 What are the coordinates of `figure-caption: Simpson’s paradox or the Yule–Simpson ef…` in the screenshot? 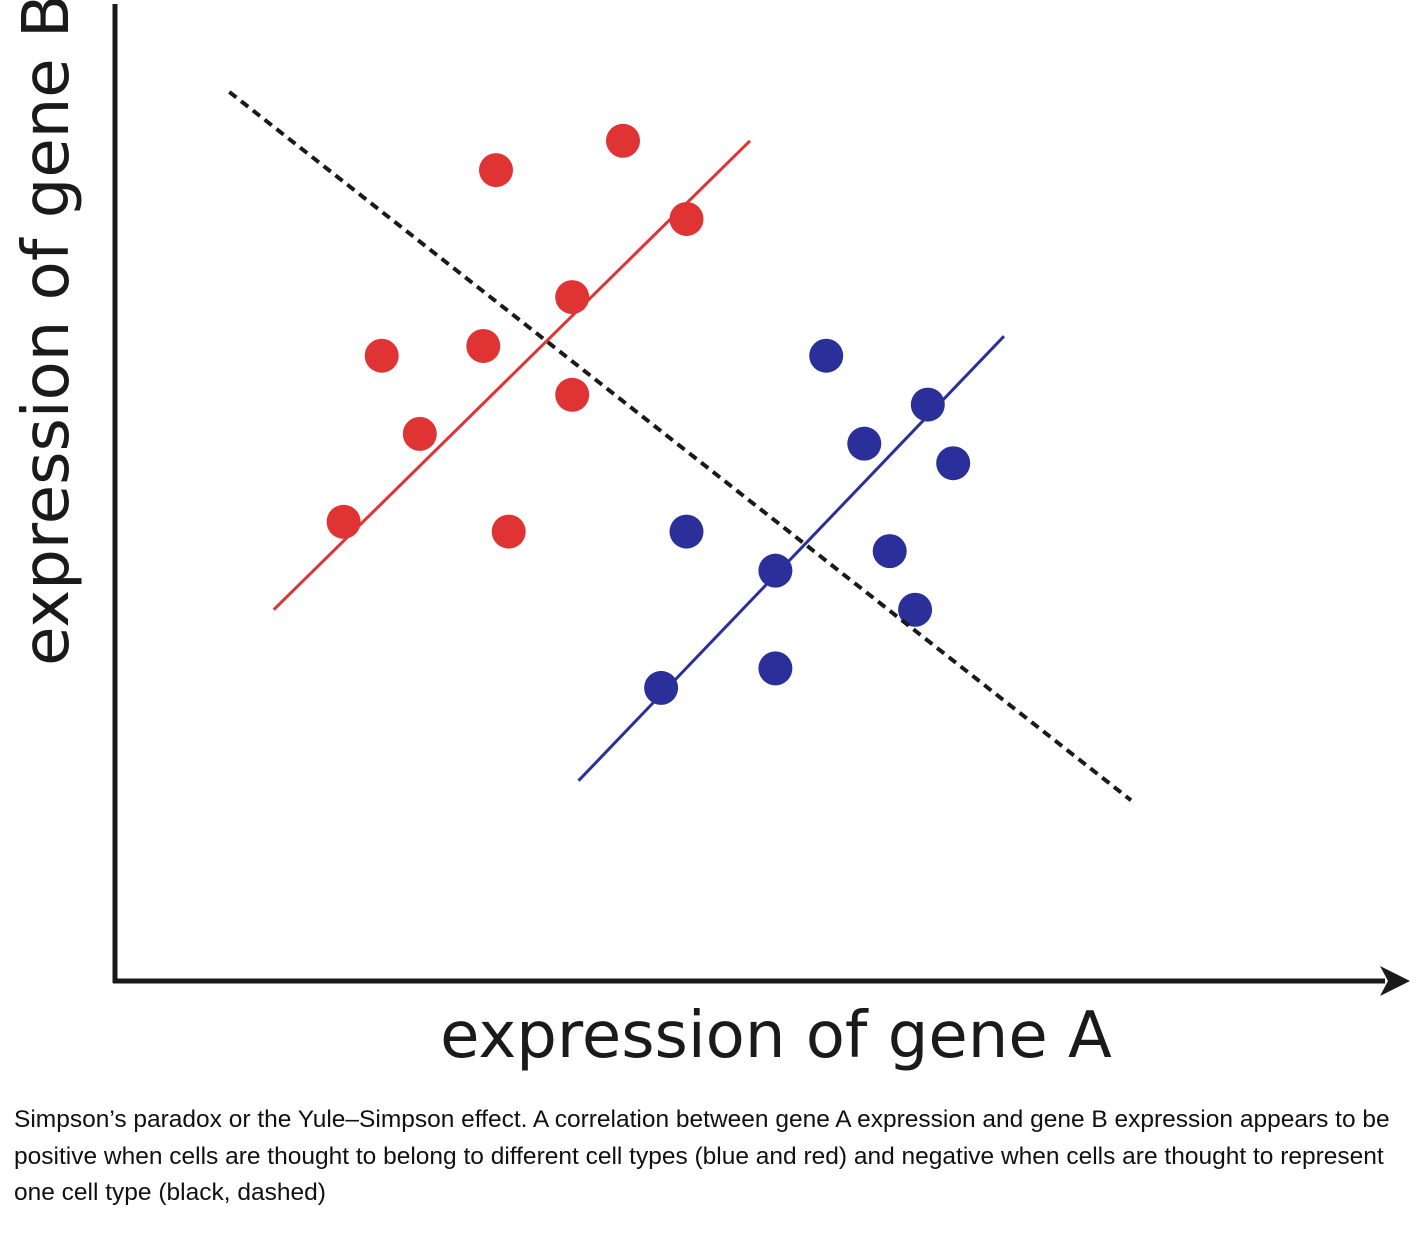 It's located at (702, 1156).